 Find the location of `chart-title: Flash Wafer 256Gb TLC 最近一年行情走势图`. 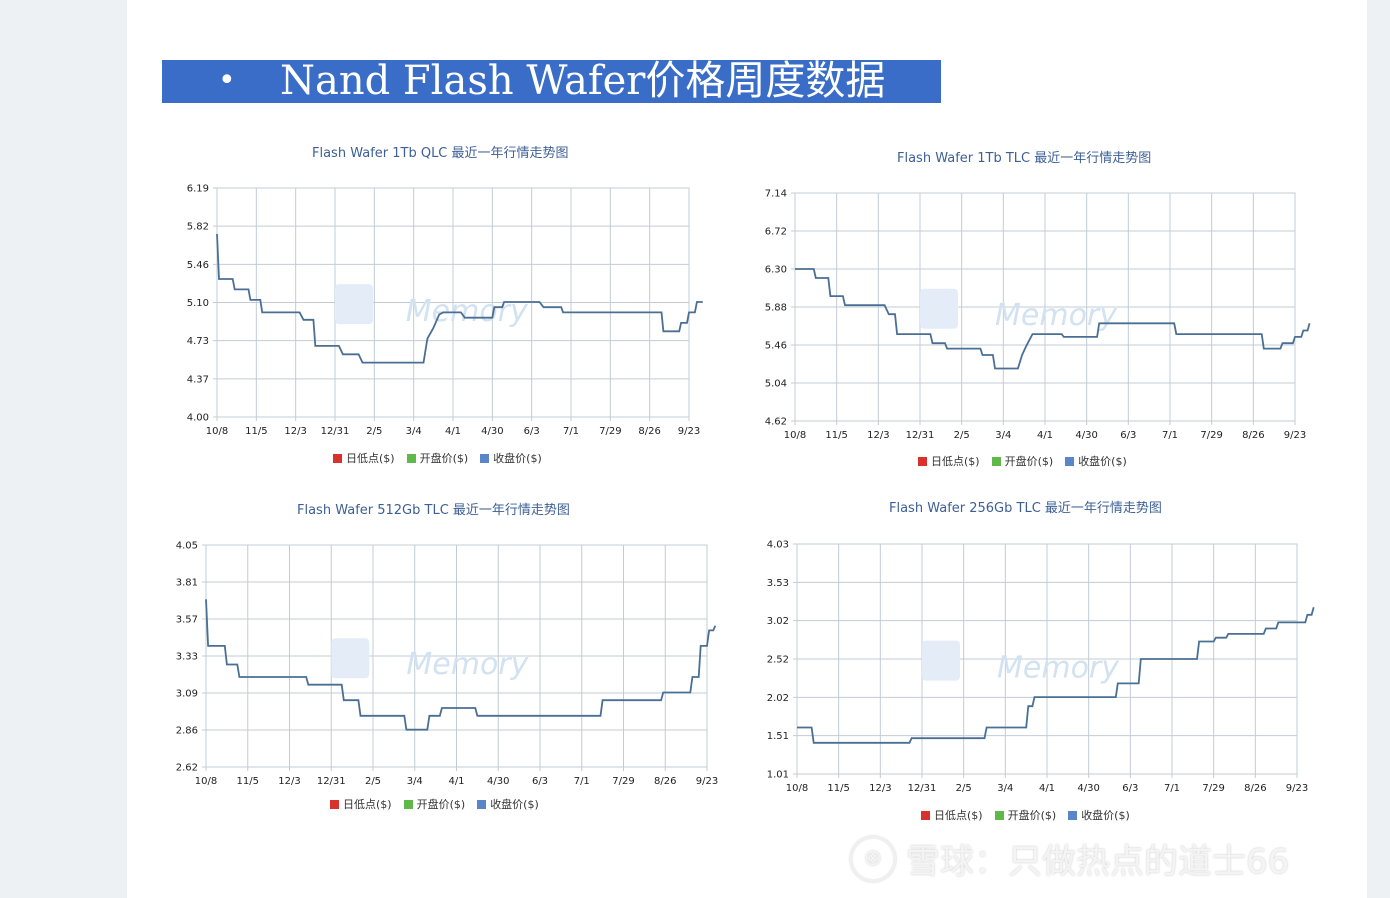

chart-title: Flash Wafer 256Gb TLC 最近一年行情走势图 is located at coordinates (1025, 508).